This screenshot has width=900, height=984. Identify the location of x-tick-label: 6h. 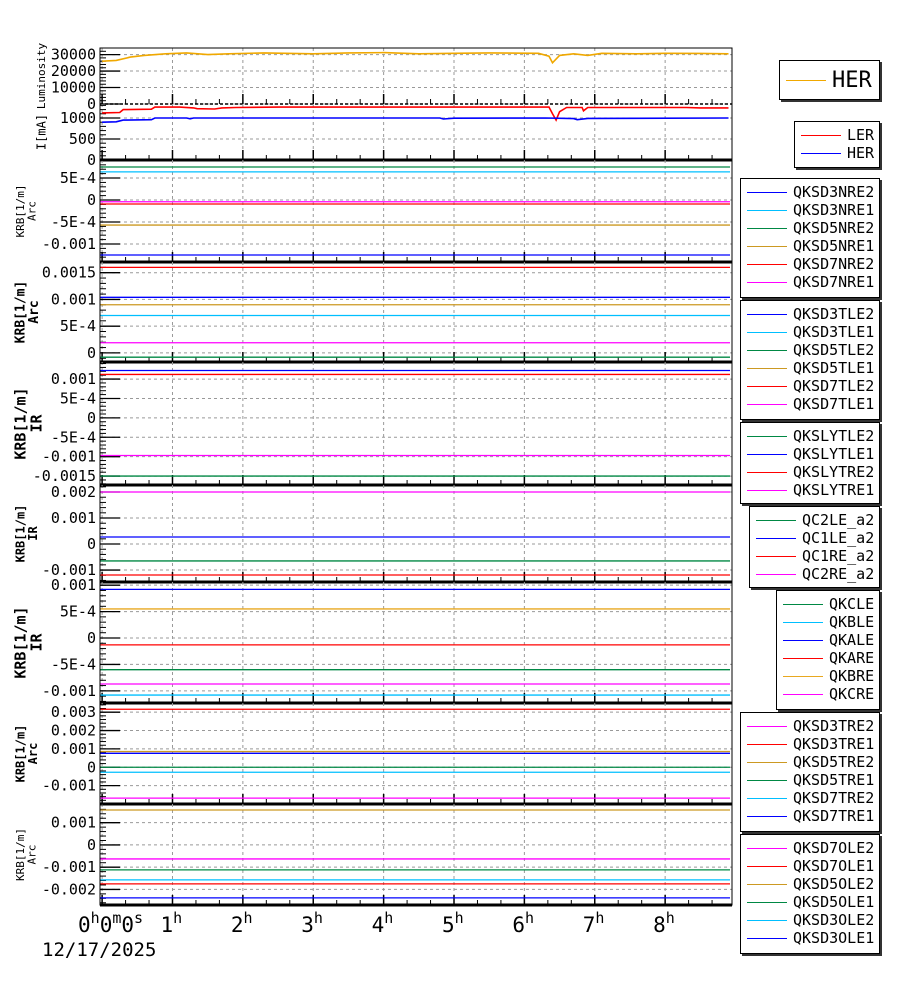
(523, 923).